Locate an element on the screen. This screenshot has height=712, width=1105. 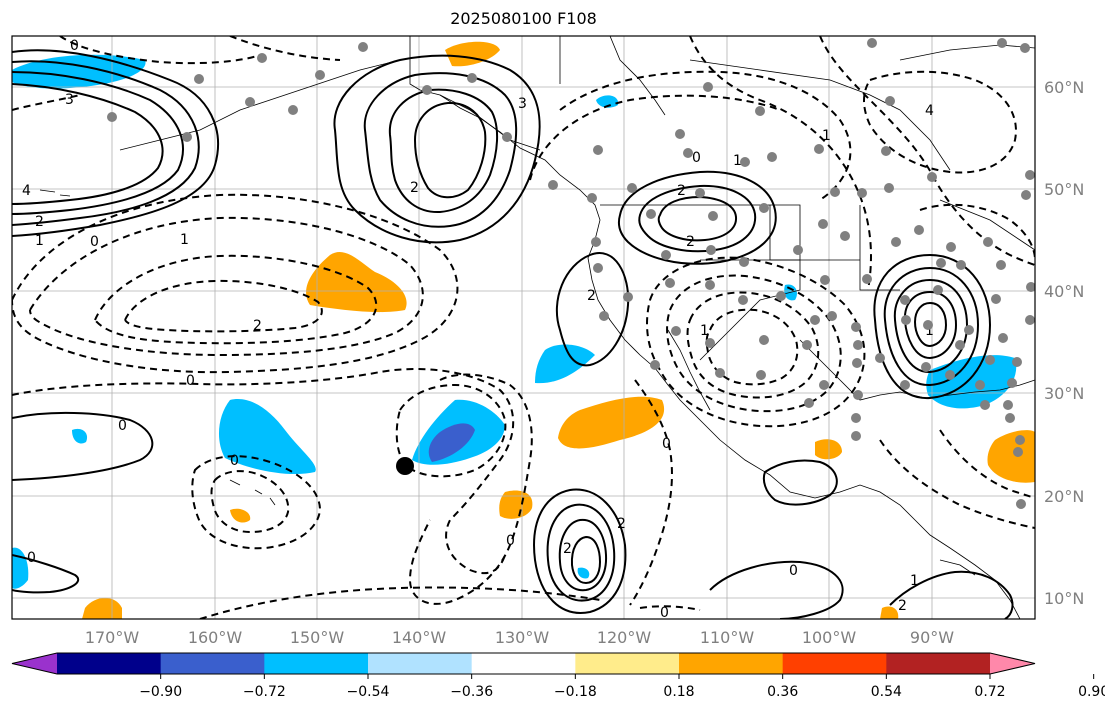
lon-label: 160°W is located at coordinates (215, 637).